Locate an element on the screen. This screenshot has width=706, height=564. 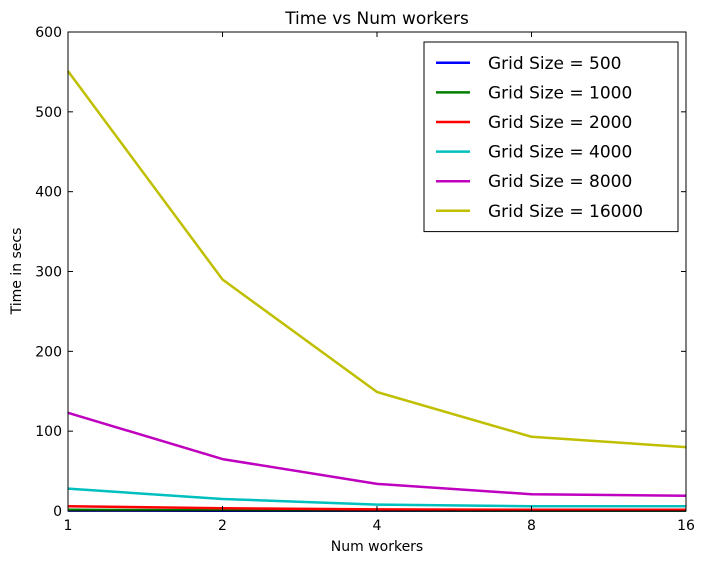
y-tick-label: 400 is located at coordinates (48, 193).